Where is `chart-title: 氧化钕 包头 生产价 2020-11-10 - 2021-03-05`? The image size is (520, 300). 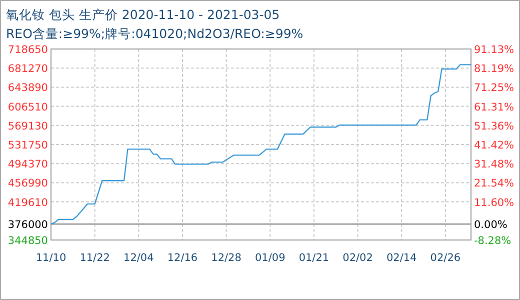 chart-title: 氧化钕 包头 生产价 2020-11-10 - 2021-03-05 is located at coordinates (143, 14).